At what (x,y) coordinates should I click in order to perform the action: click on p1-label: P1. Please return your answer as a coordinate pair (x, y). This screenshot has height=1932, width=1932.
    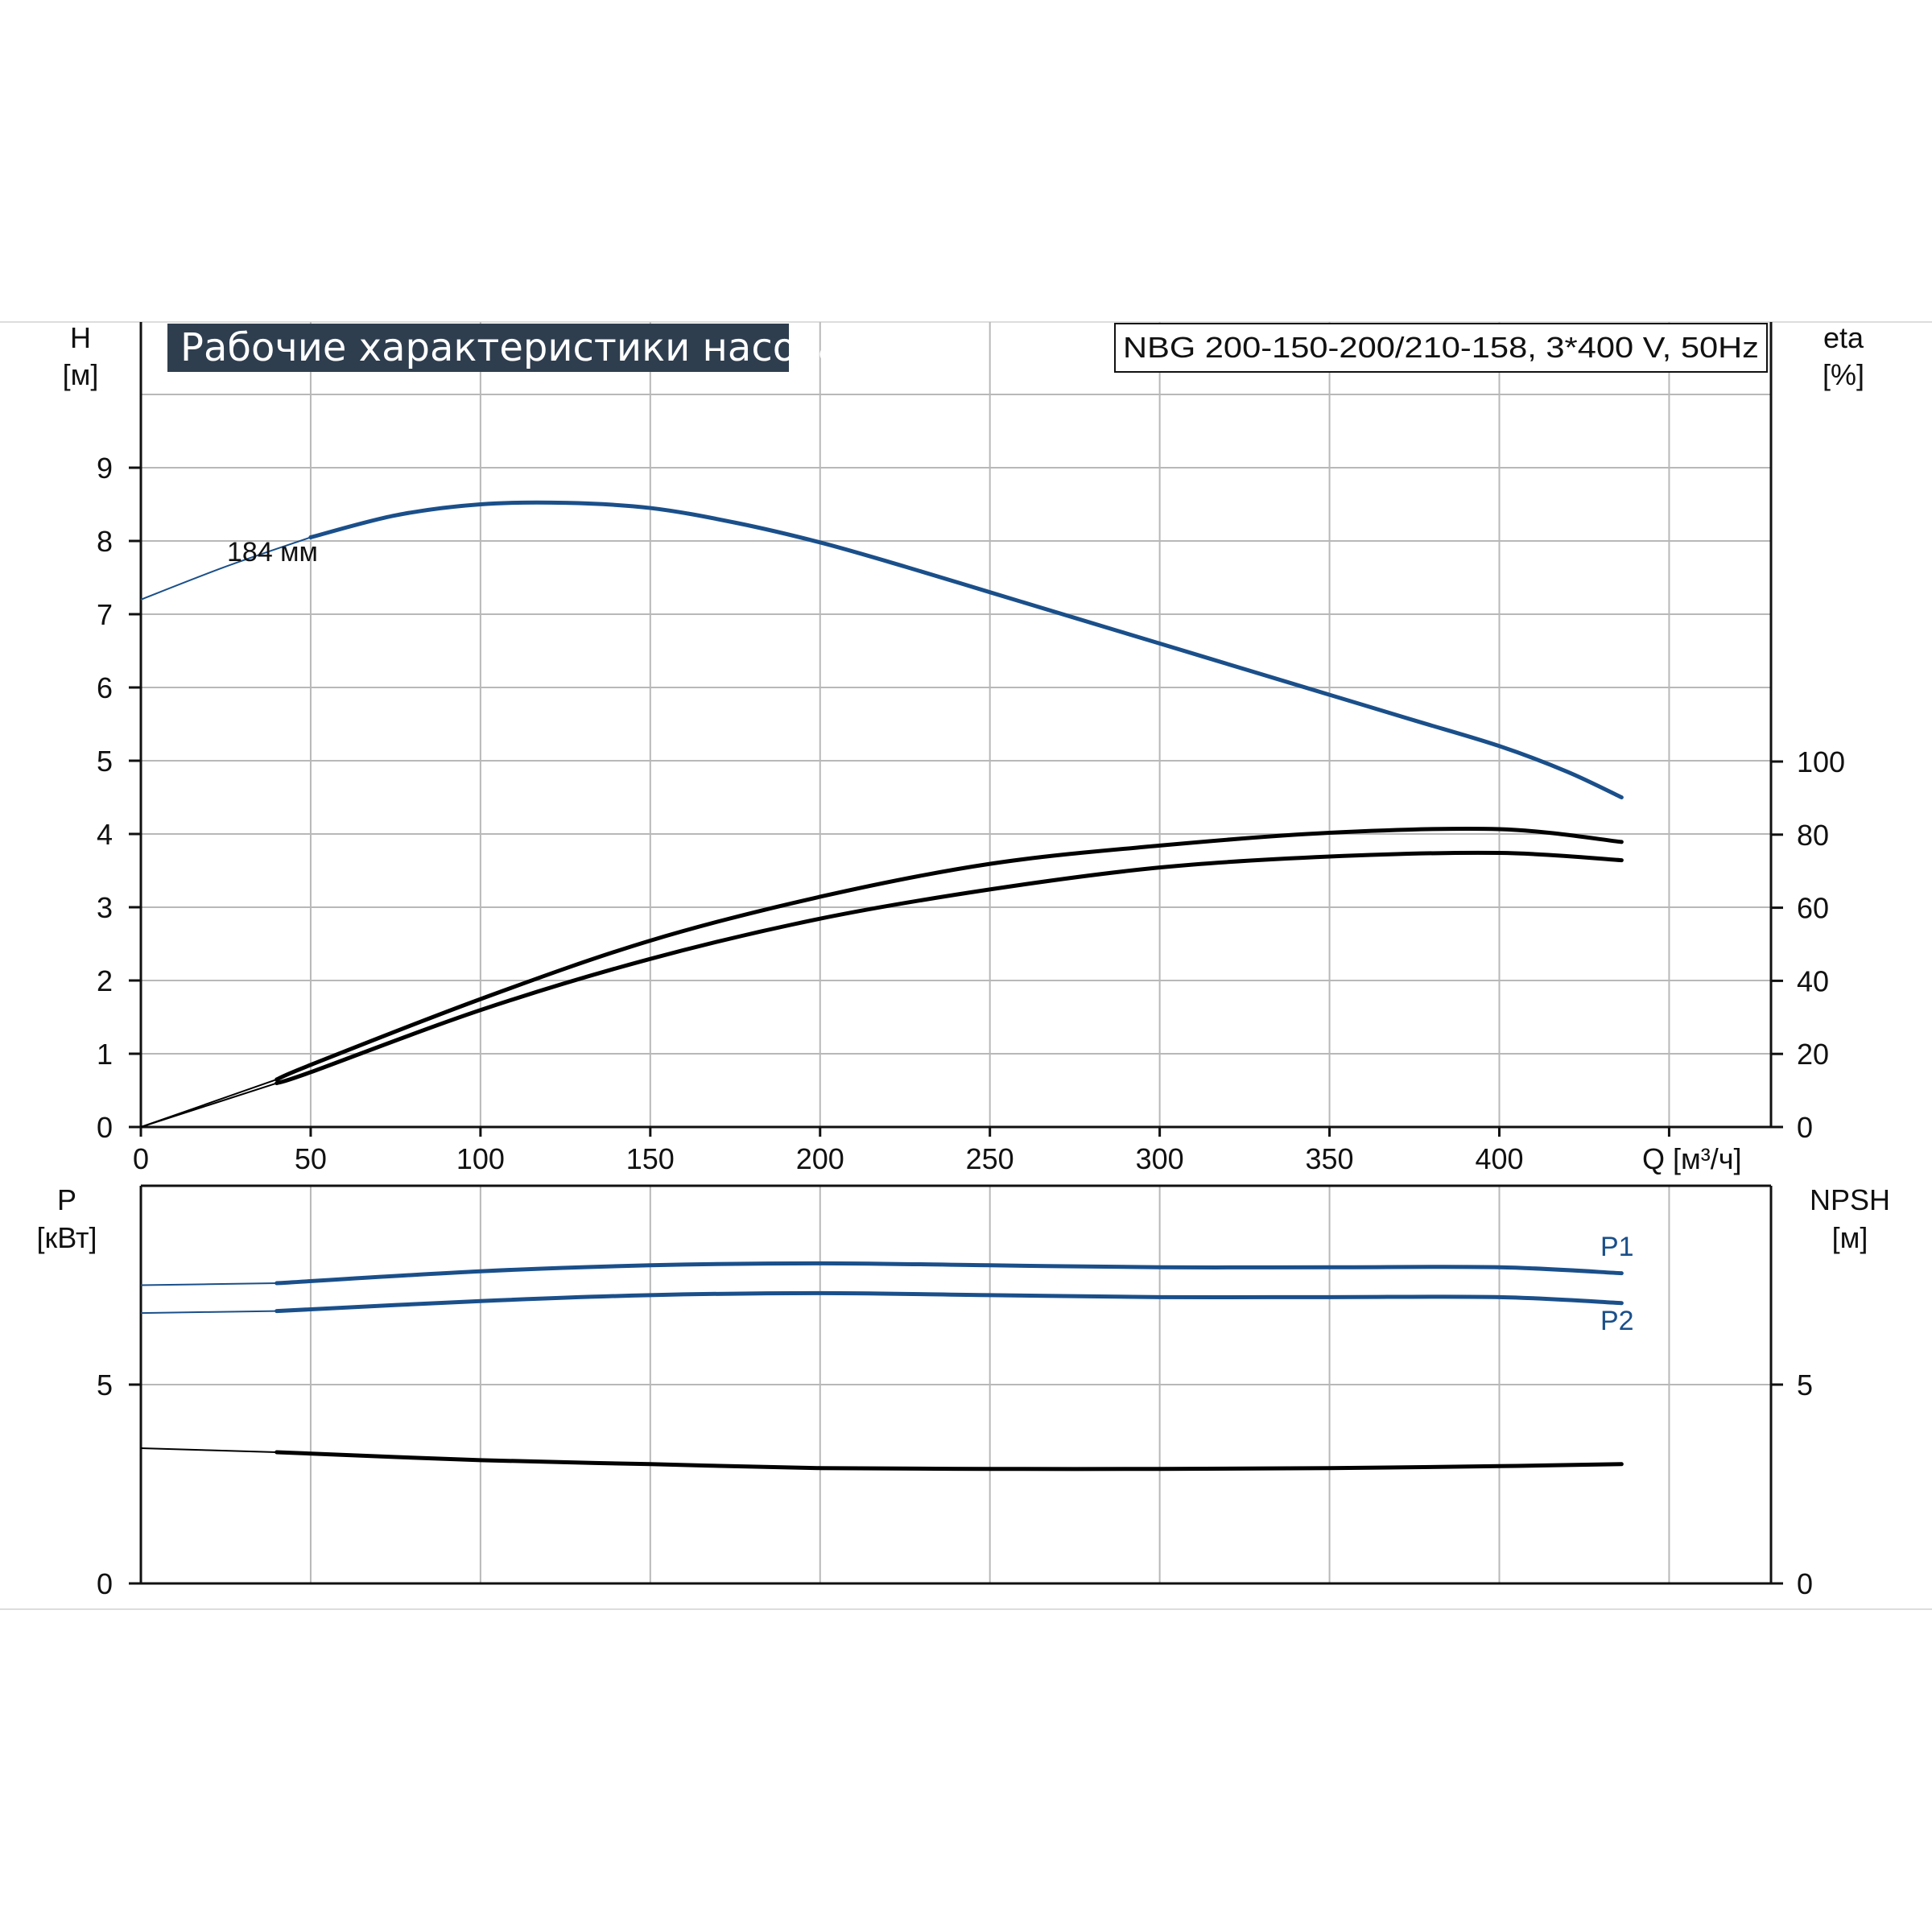
    Looking at the image, I should click on (1617, 1247).